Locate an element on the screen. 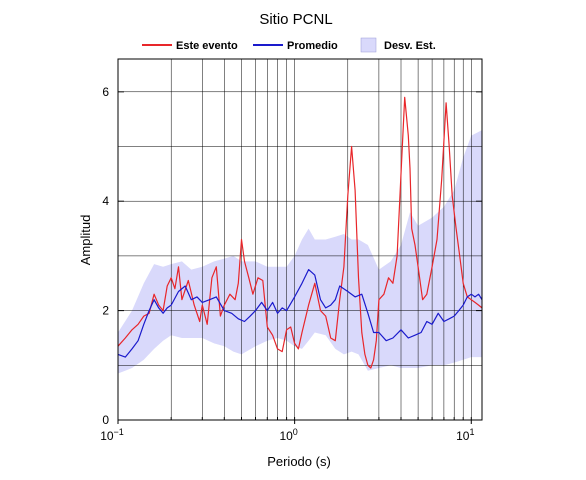  y-axis-label: Amplitud is located at coordinates (85, 240).